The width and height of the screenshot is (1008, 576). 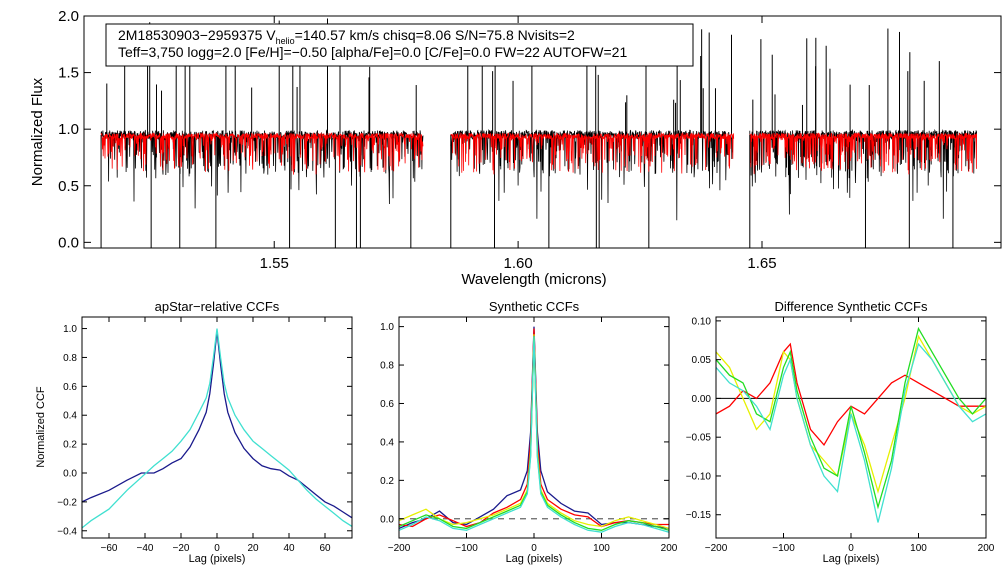 What do you see at coordinates (289, 548) in the screenshot?
I see `xtick-label: 40` at bounding box center [289, 548].